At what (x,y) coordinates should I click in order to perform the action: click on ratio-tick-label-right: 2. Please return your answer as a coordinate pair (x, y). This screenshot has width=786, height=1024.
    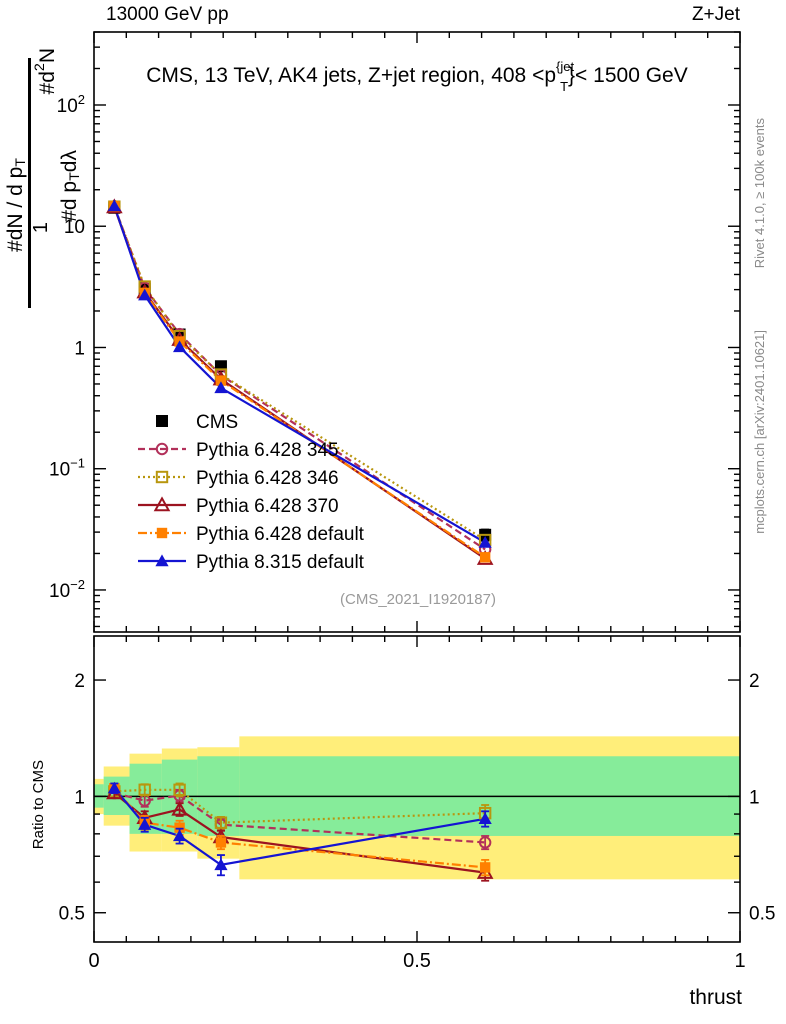
    Looking at the image, I should click on (754, 681).